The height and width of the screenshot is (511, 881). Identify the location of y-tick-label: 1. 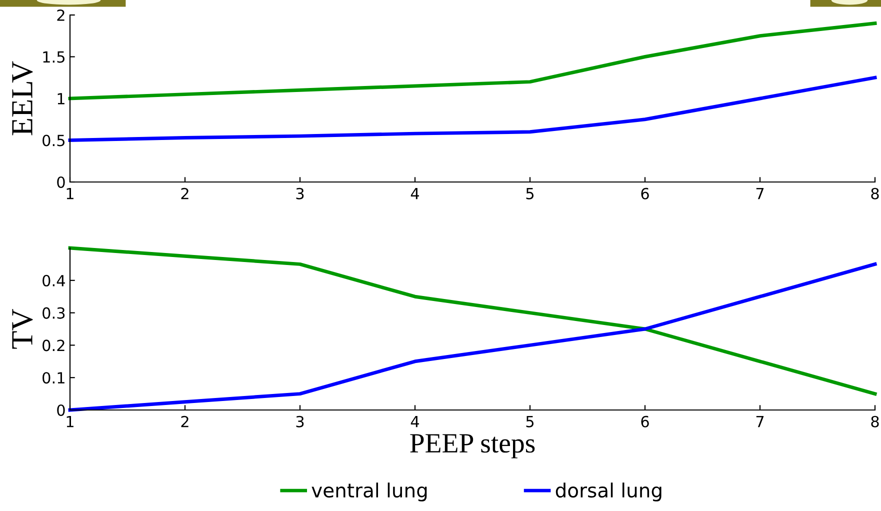
(61, 98).